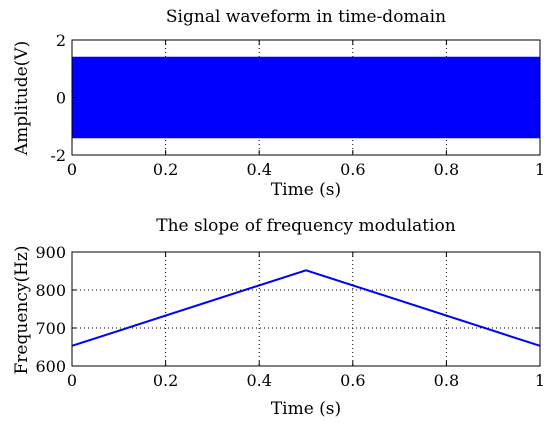 The width and height of the screenshot is (550, 428). Describe the element at coordinates (61, 40) in the screenshot. I see `y-tick-label: 2` at that location.